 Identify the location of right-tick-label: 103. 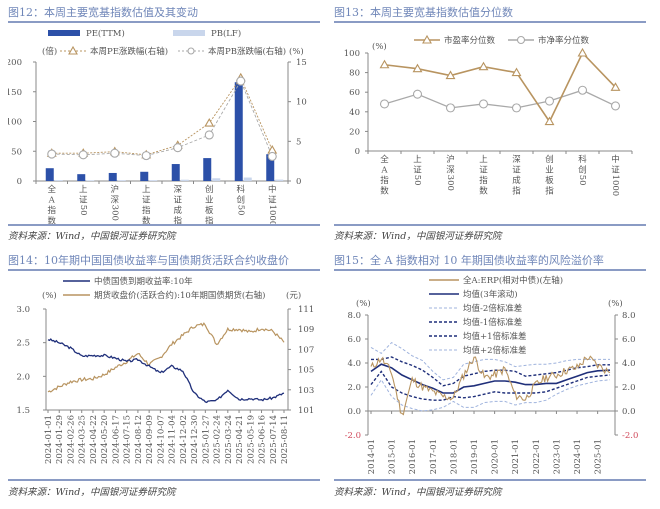
(306, 391).